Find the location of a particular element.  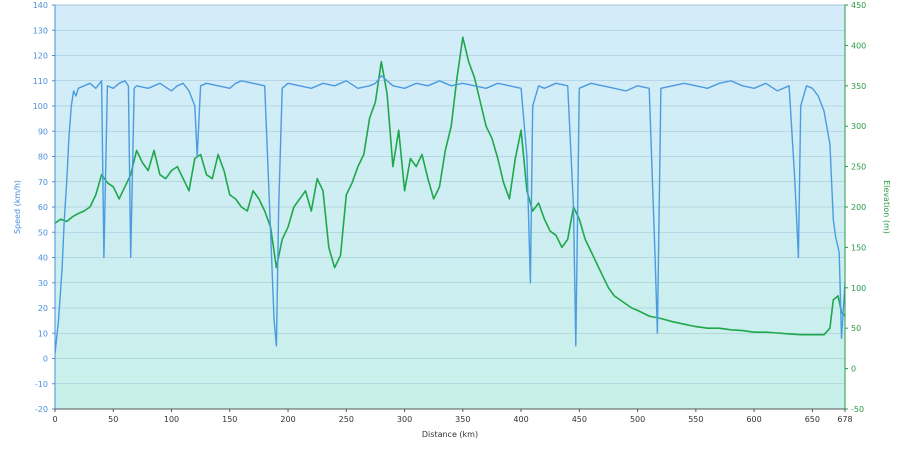

y-right-tick-label: 450 is located at coordinates (858, 5).